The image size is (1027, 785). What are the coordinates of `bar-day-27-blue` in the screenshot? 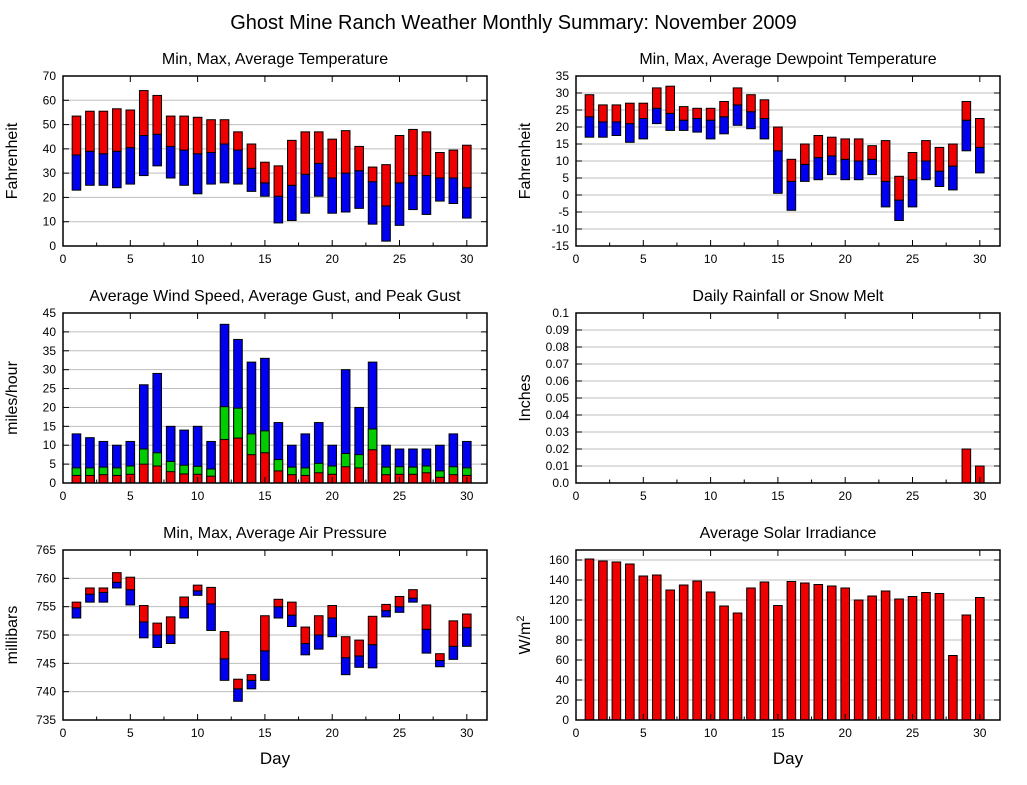 It's located at (426, 641).